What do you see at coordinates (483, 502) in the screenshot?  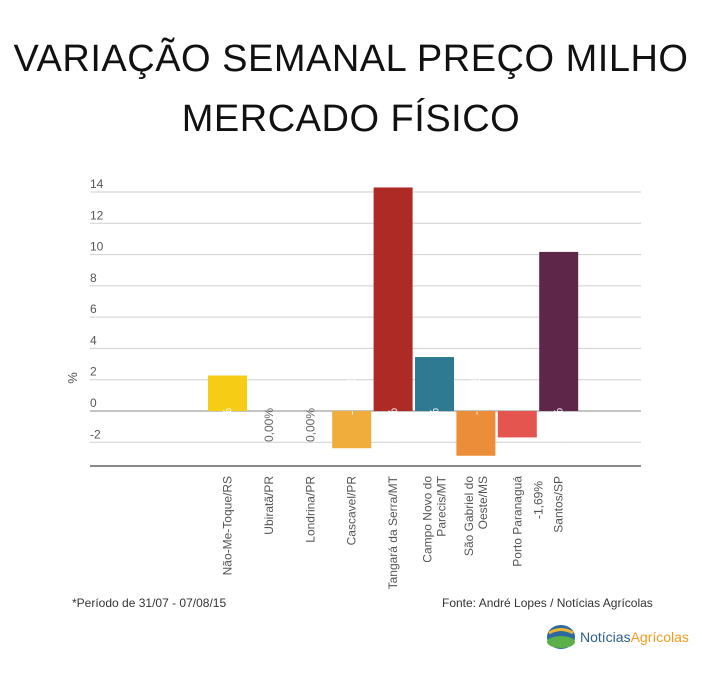 I see `category-label: Oeste/MS` at bounding box center [483, 502].